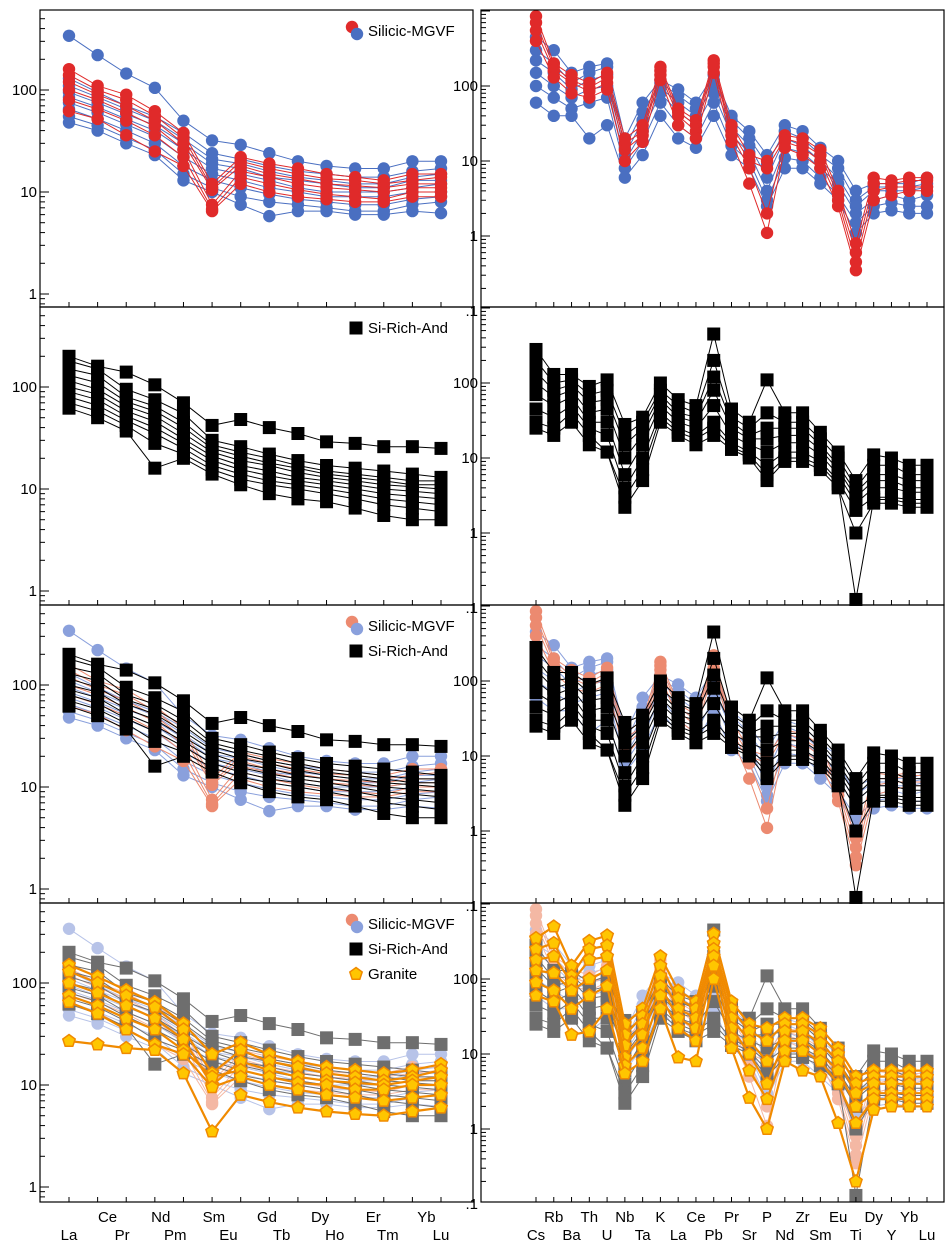 The image size is (951, 1246). Describe the element at coordinates (411, 924) in the screenshot. I see `legend-label: Silicic-MGVF` at that location.